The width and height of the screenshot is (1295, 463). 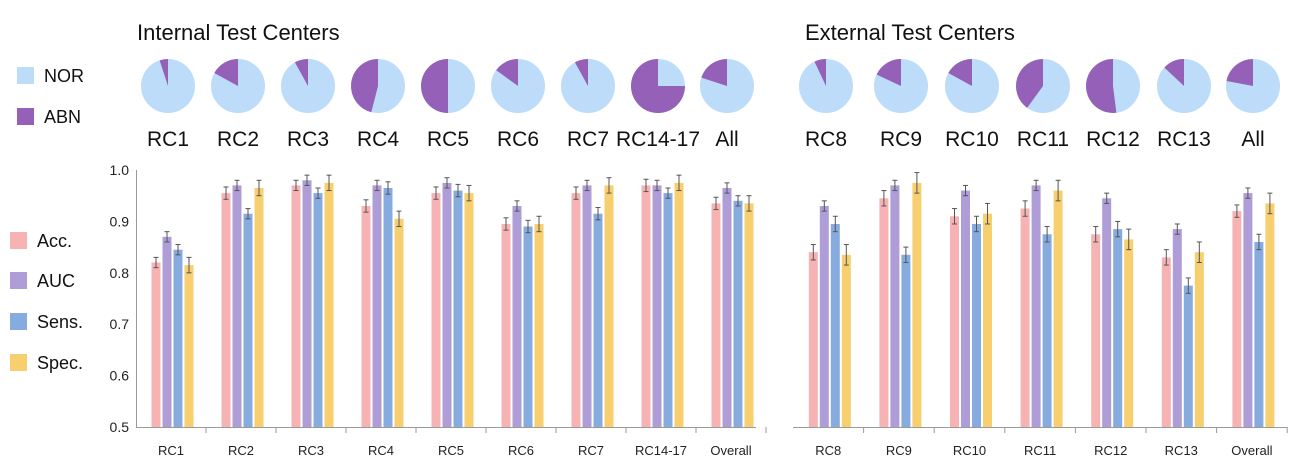 I want to click on pie-slice-abn-external-rc8, so click(x=820, y=72).